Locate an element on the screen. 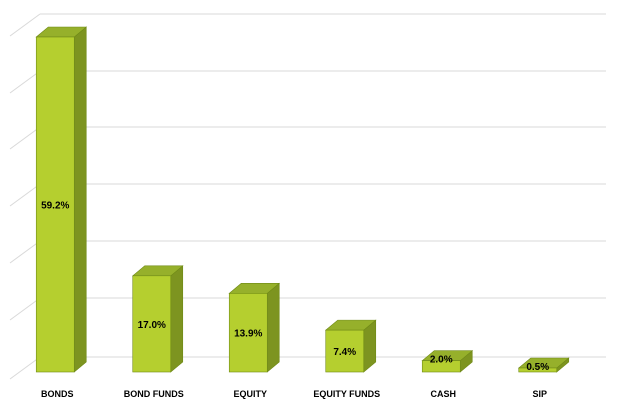 This screenshot has height=399, width=618. bar-equity is located at coordinates (254, 327).